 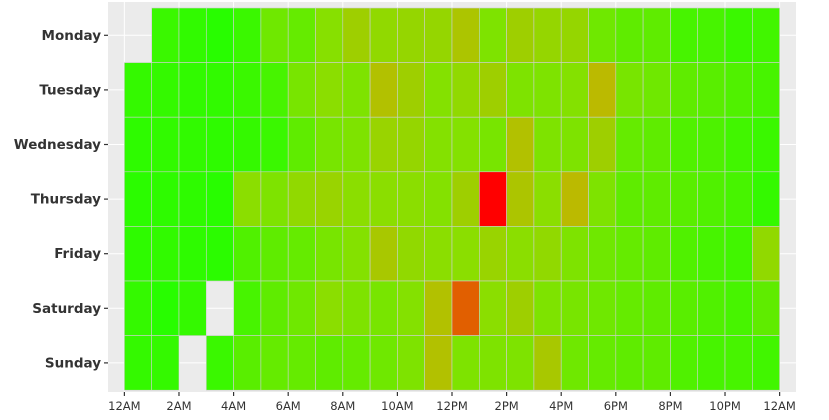 What do you see at coordinates (66, 200) in the screenshot?
I see `y-tick-label: Thursday` at bounding box center [66, 200].